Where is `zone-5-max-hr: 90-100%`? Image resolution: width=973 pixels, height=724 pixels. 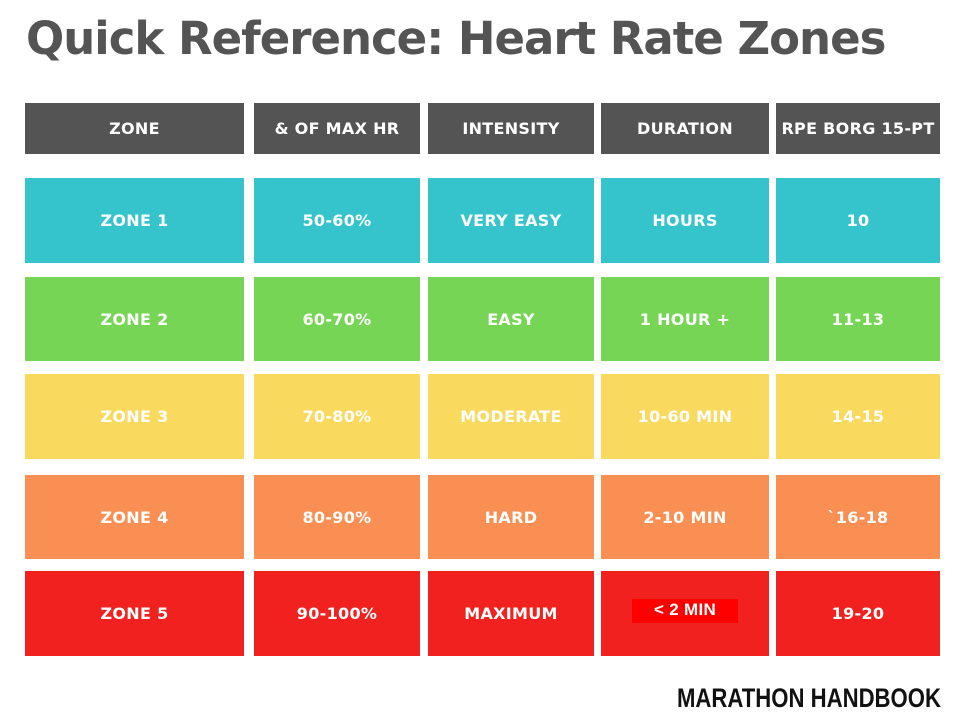 zone-5-max-hr: 90-100% is located at coordinates (337, 613).